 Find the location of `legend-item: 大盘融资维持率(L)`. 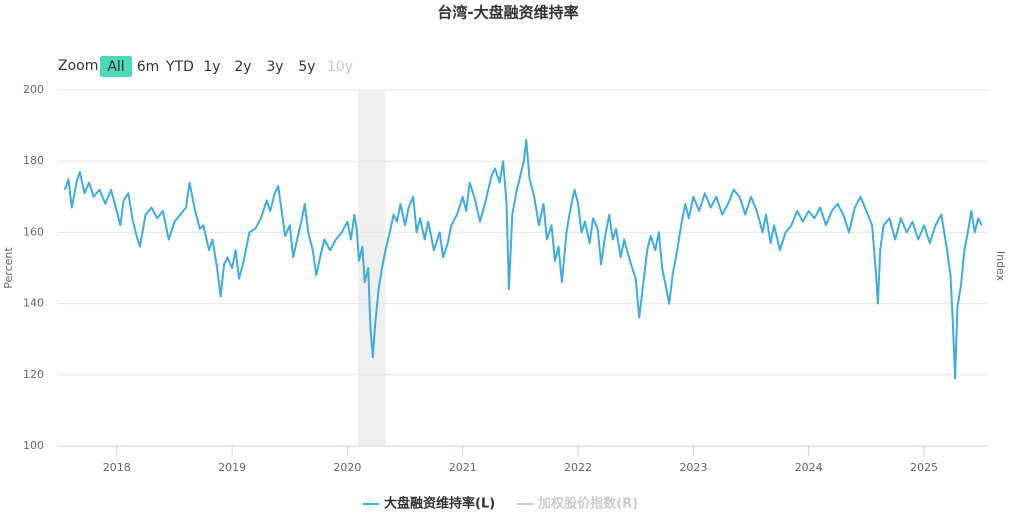

legend-item: 大盘融资维持率(L) is located at coordinates (429, 504).